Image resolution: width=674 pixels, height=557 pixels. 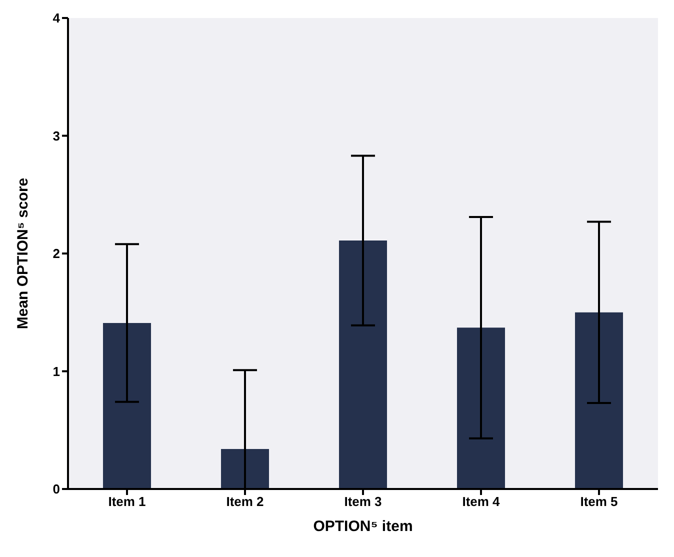 What do you see at coordinates (127, 502) in the screenshot?
I see `x-tick-label: Item 1` at bounding box center [127, 502].